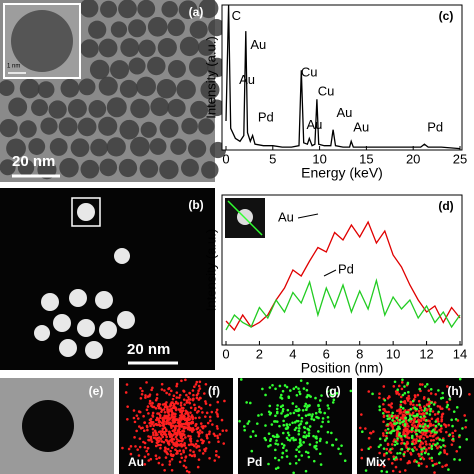 This screenshot has width=474, height=474. What do you see at coordinates (376, 462) in the screenshot?
I see `element-label: Mix` at bounding box center [376, 462].